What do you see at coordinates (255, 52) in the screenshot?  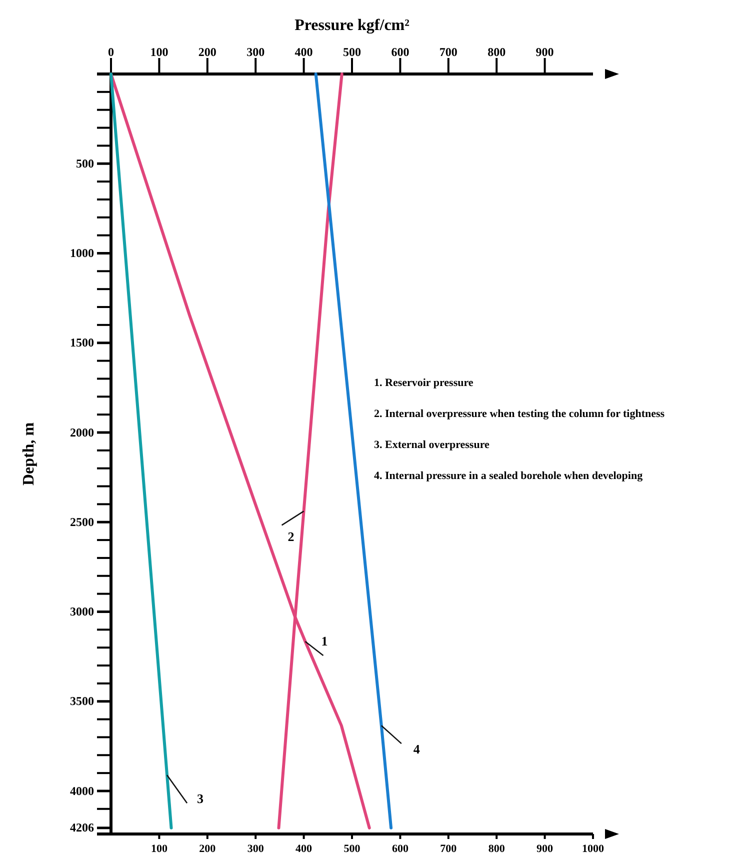 I see `x2-tick-label: 300` at bounding box center [255, 52].